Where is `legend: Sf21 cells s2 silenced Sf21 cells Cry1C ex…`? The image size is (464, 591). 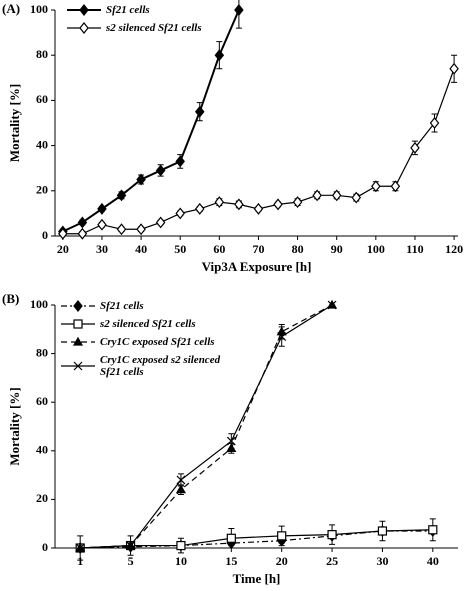 legend: Sf21 cells s2 silenced Sf21 cells Cry1C ex… is located at coordinates (142, 342).